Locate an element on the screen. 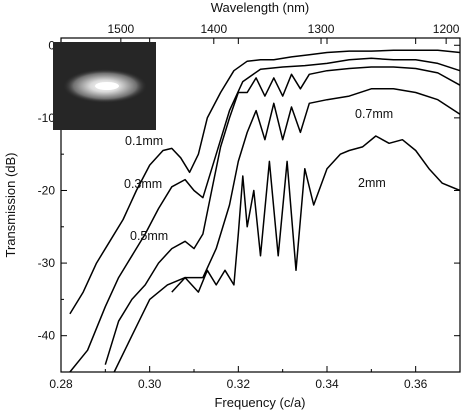  x-tick-label: 0.30 is located at coordinates (150, 384).